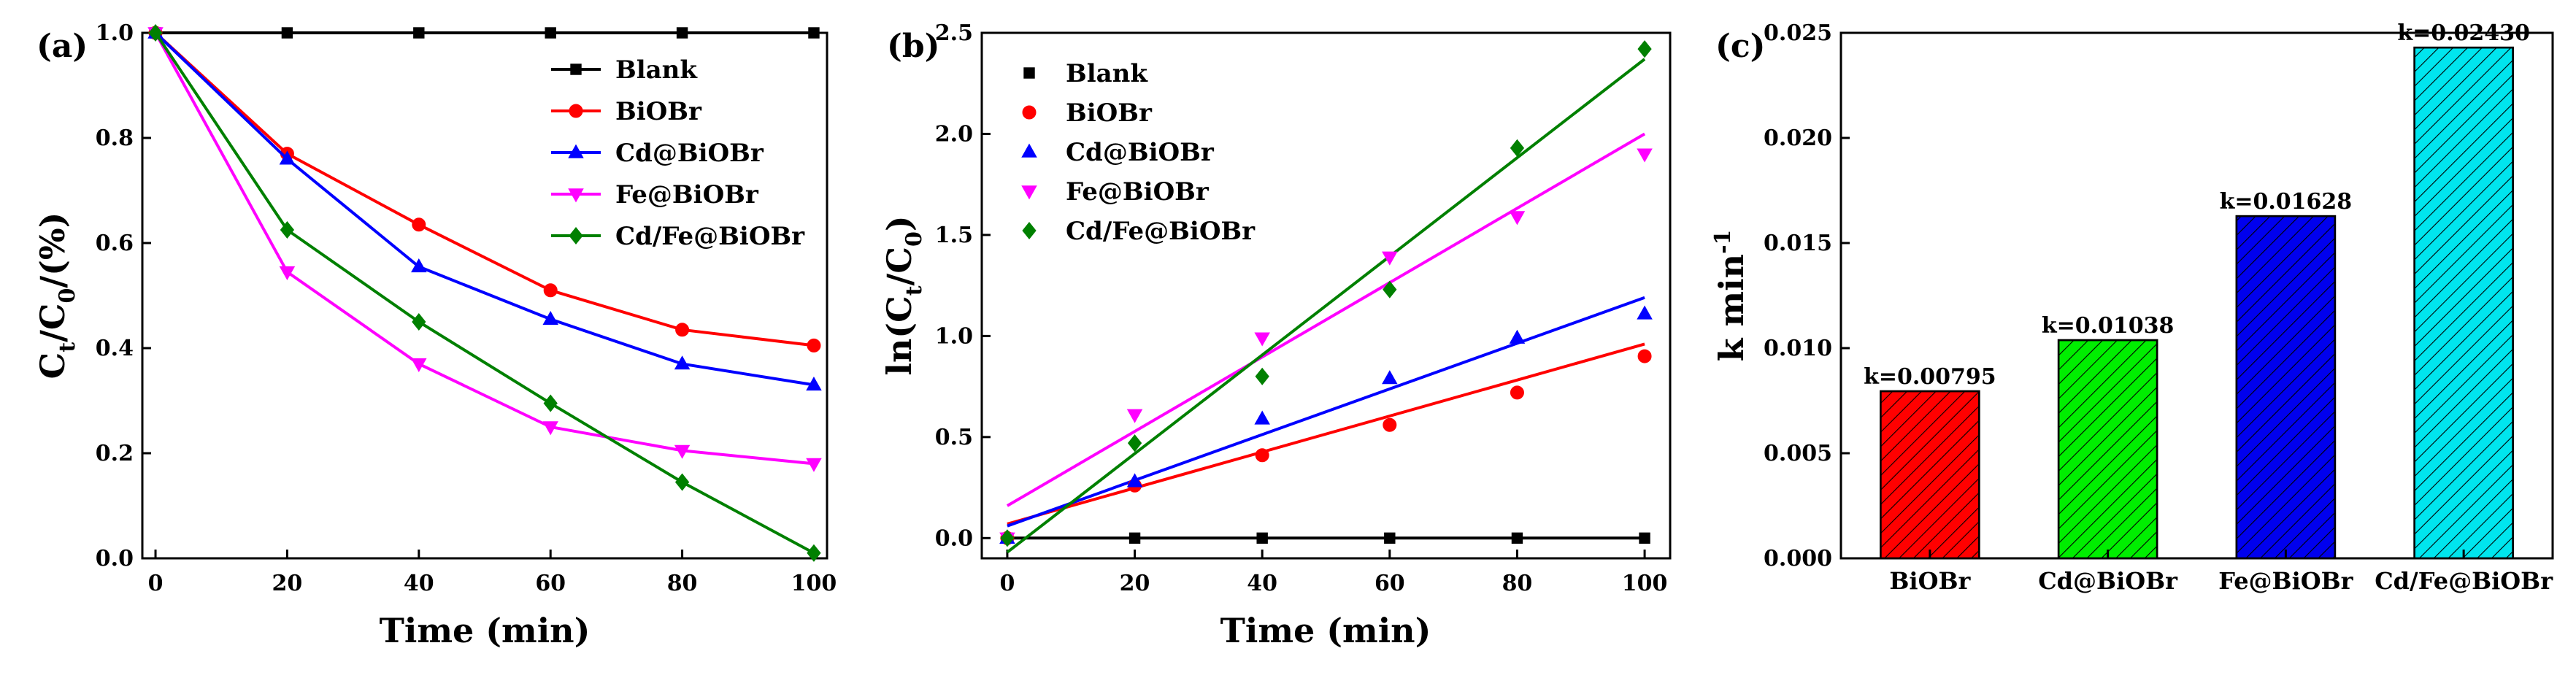 Image resolution: width=2576 pixels, height=678 pixels. Describe the element at coordinates (1930, 377) in the screenshot. I see `panel-c-bar-value-label: k=0.00795` at that location.